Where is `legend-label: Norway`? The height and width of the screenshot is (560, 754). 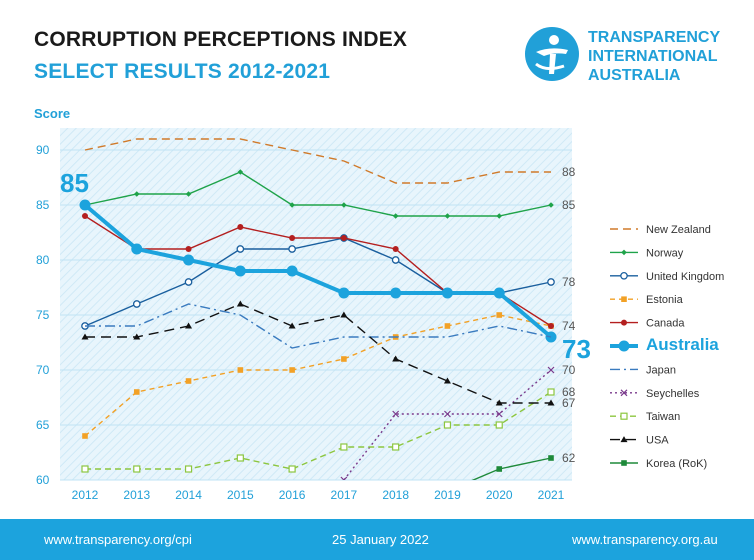
legend-label: Norway is located at coordinates (665, 253).